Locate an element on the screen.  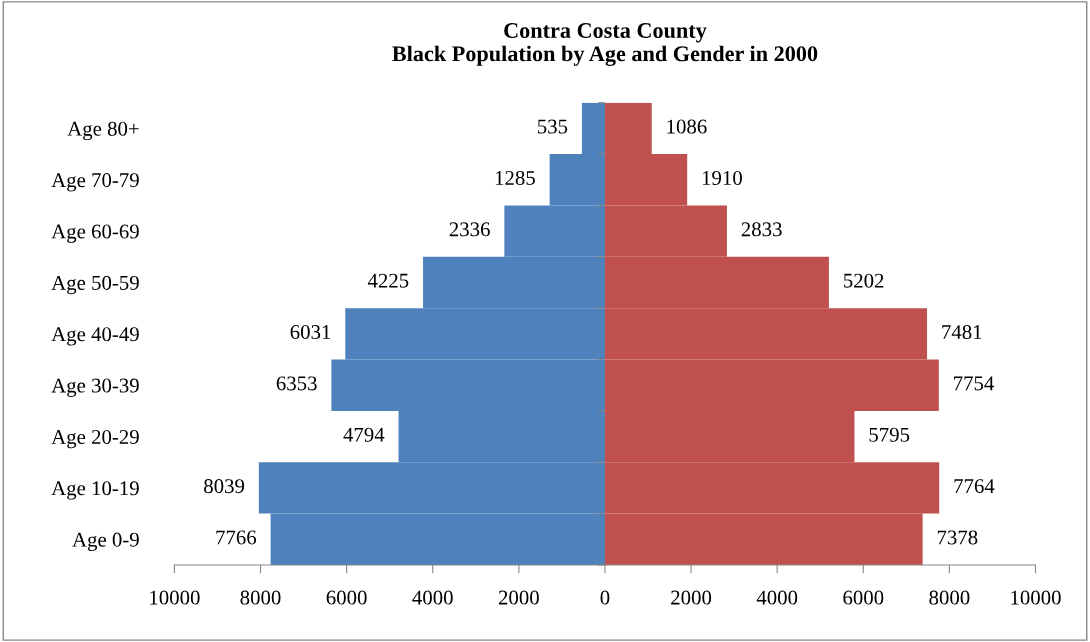
y-tick-label: Age 50-59 is located at coordinates (95, 285).